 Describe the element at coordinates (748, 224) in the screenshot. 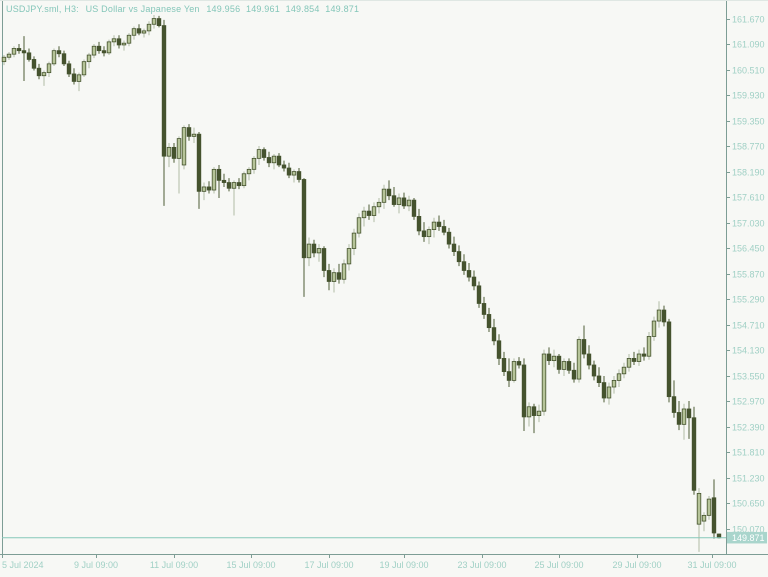

I see `price-axis-label: 157.030` at that location.